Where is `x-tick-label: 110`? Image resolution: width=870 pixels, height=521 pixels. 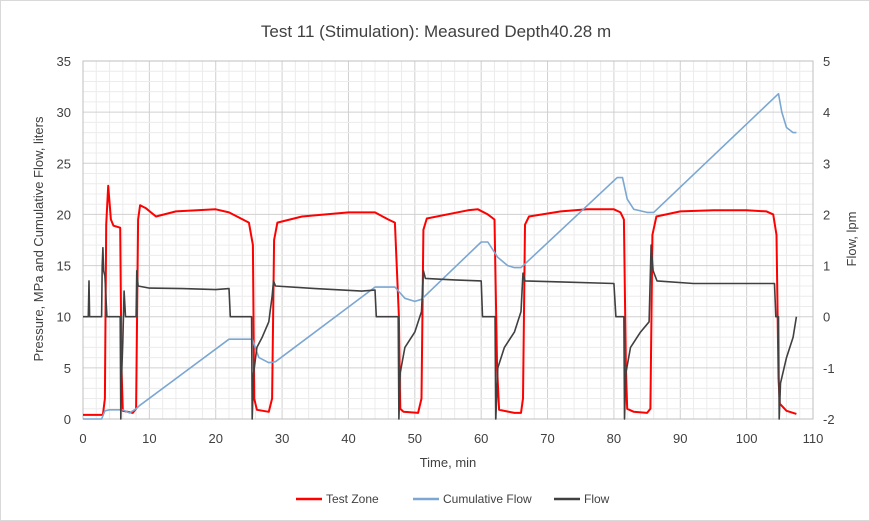 x-tick-label: 110 is located at coordinates (813, 438).